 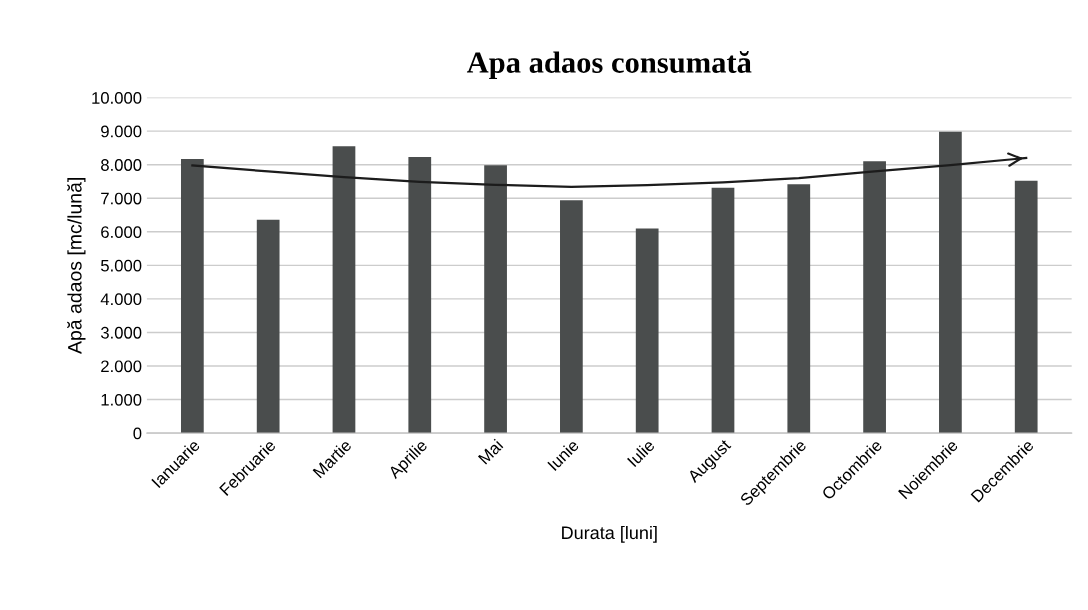 What do you see at coordinates (137, 433) in the screenshot?
I see `y-tick-label: 0` at bounding box center [137, 433].